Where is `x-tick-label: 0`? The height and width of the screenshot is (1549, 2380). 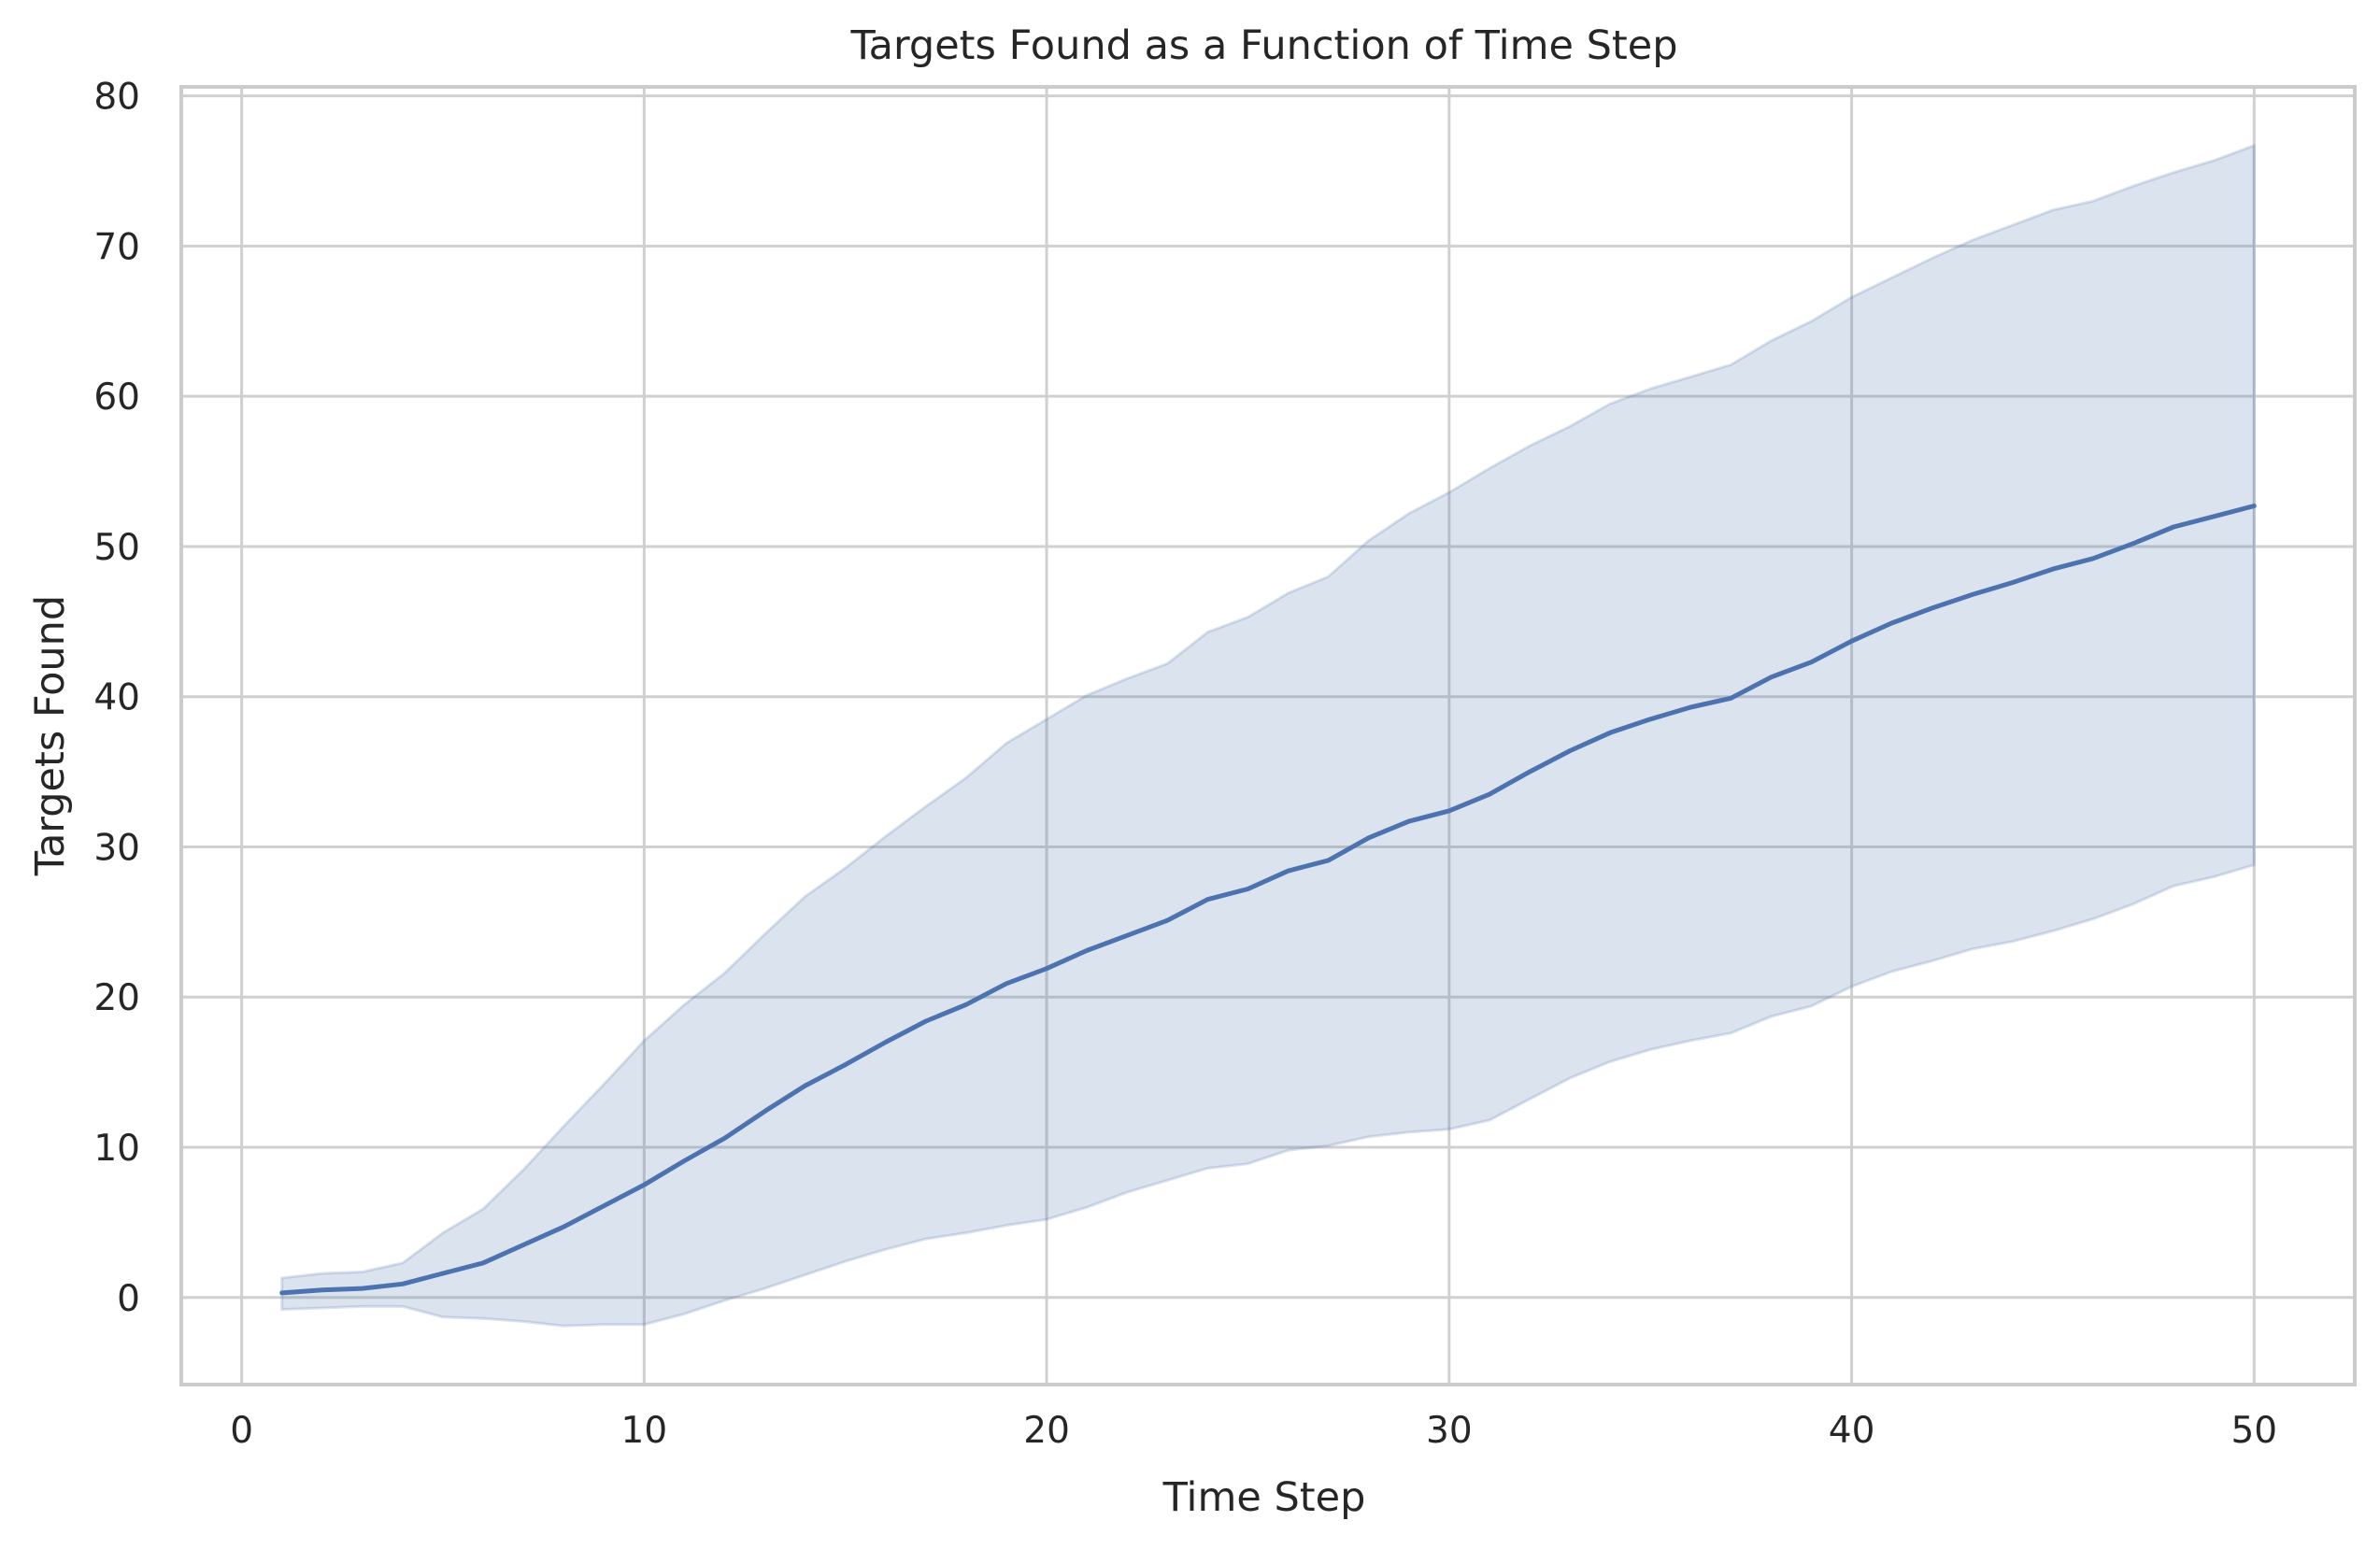
x-tick-label: 0 is located at coordinates (241, 1431).